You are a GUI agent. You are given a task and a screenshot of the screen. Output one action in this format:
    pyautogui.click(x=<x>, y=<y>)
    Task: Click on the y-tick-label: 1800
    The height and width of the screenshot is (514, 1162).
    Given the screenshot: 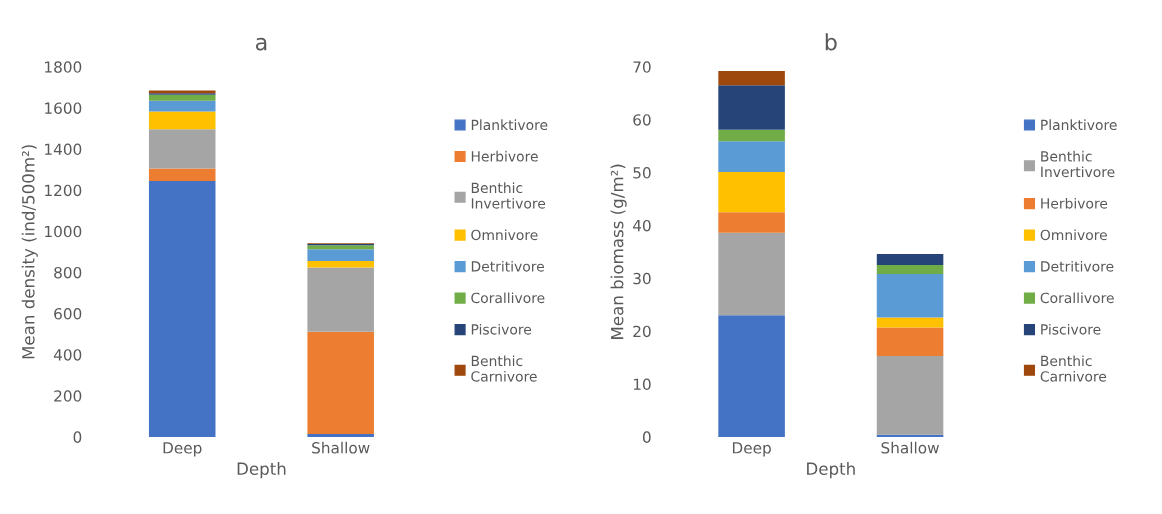 What is the action you would take?
    pyautogui.click(x=63, y=67)
    